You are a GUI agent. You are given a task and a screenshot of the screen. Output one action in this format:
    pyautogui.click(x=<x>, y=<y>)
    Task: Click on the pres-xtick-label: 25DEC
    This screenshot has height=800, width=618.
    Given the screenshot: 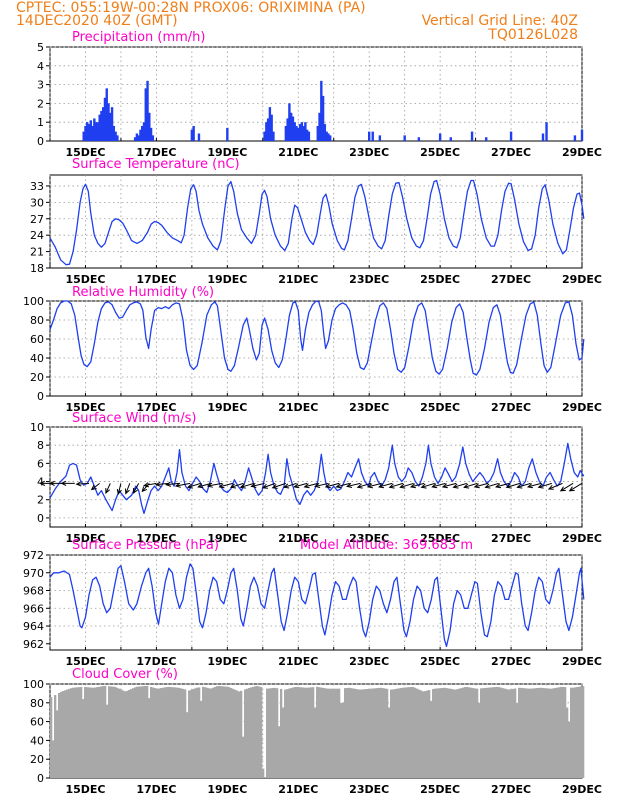 What is the action you would take?
    pyautogui.click(x=440, y=661)
    